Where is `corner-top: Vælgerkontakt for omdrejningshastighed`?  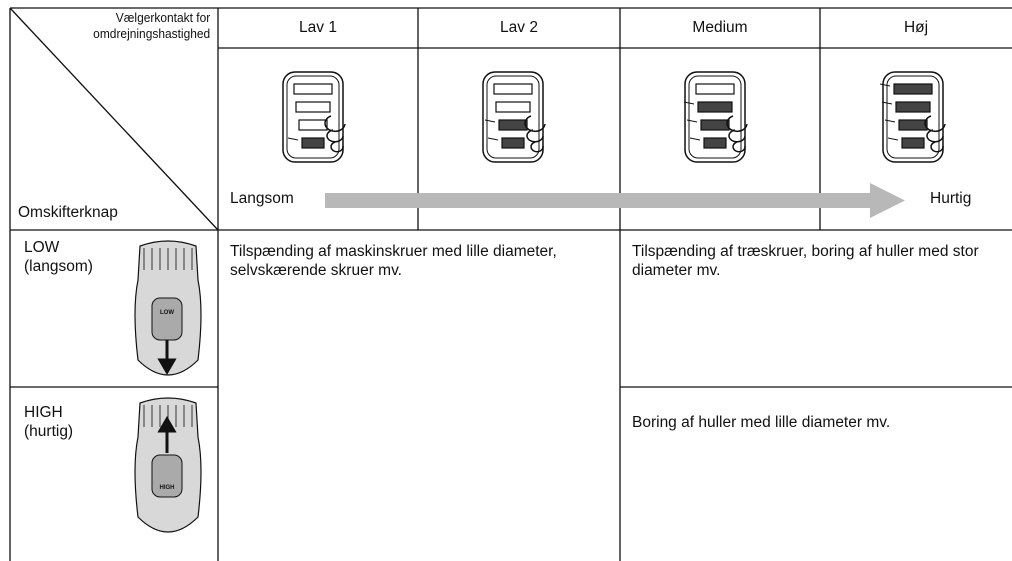 corner-top: Vælgerkontakt for omdrejningshastighed is located at coordinates (151, 26).